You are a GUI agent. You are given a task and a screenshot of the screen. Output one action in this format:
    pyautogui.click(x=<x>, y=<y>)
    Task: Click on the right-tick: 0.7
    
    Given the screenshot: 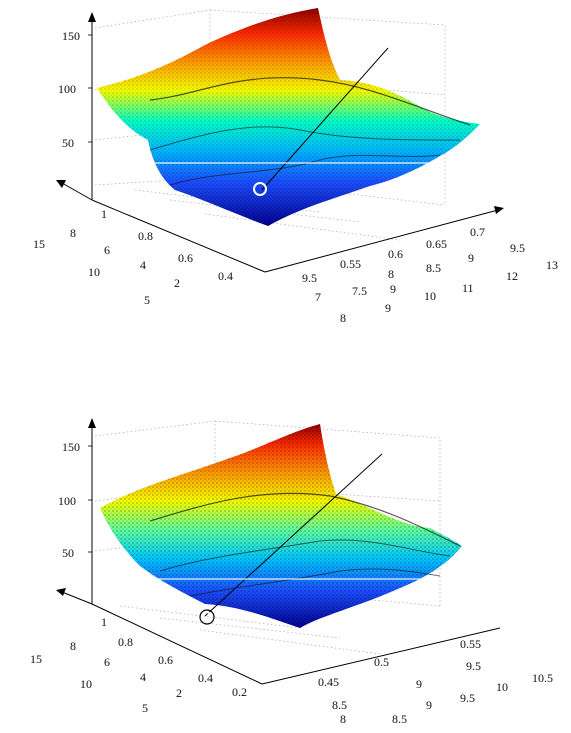 What is the action you would take?
    pyautogui.click(x=477, y=232)
    